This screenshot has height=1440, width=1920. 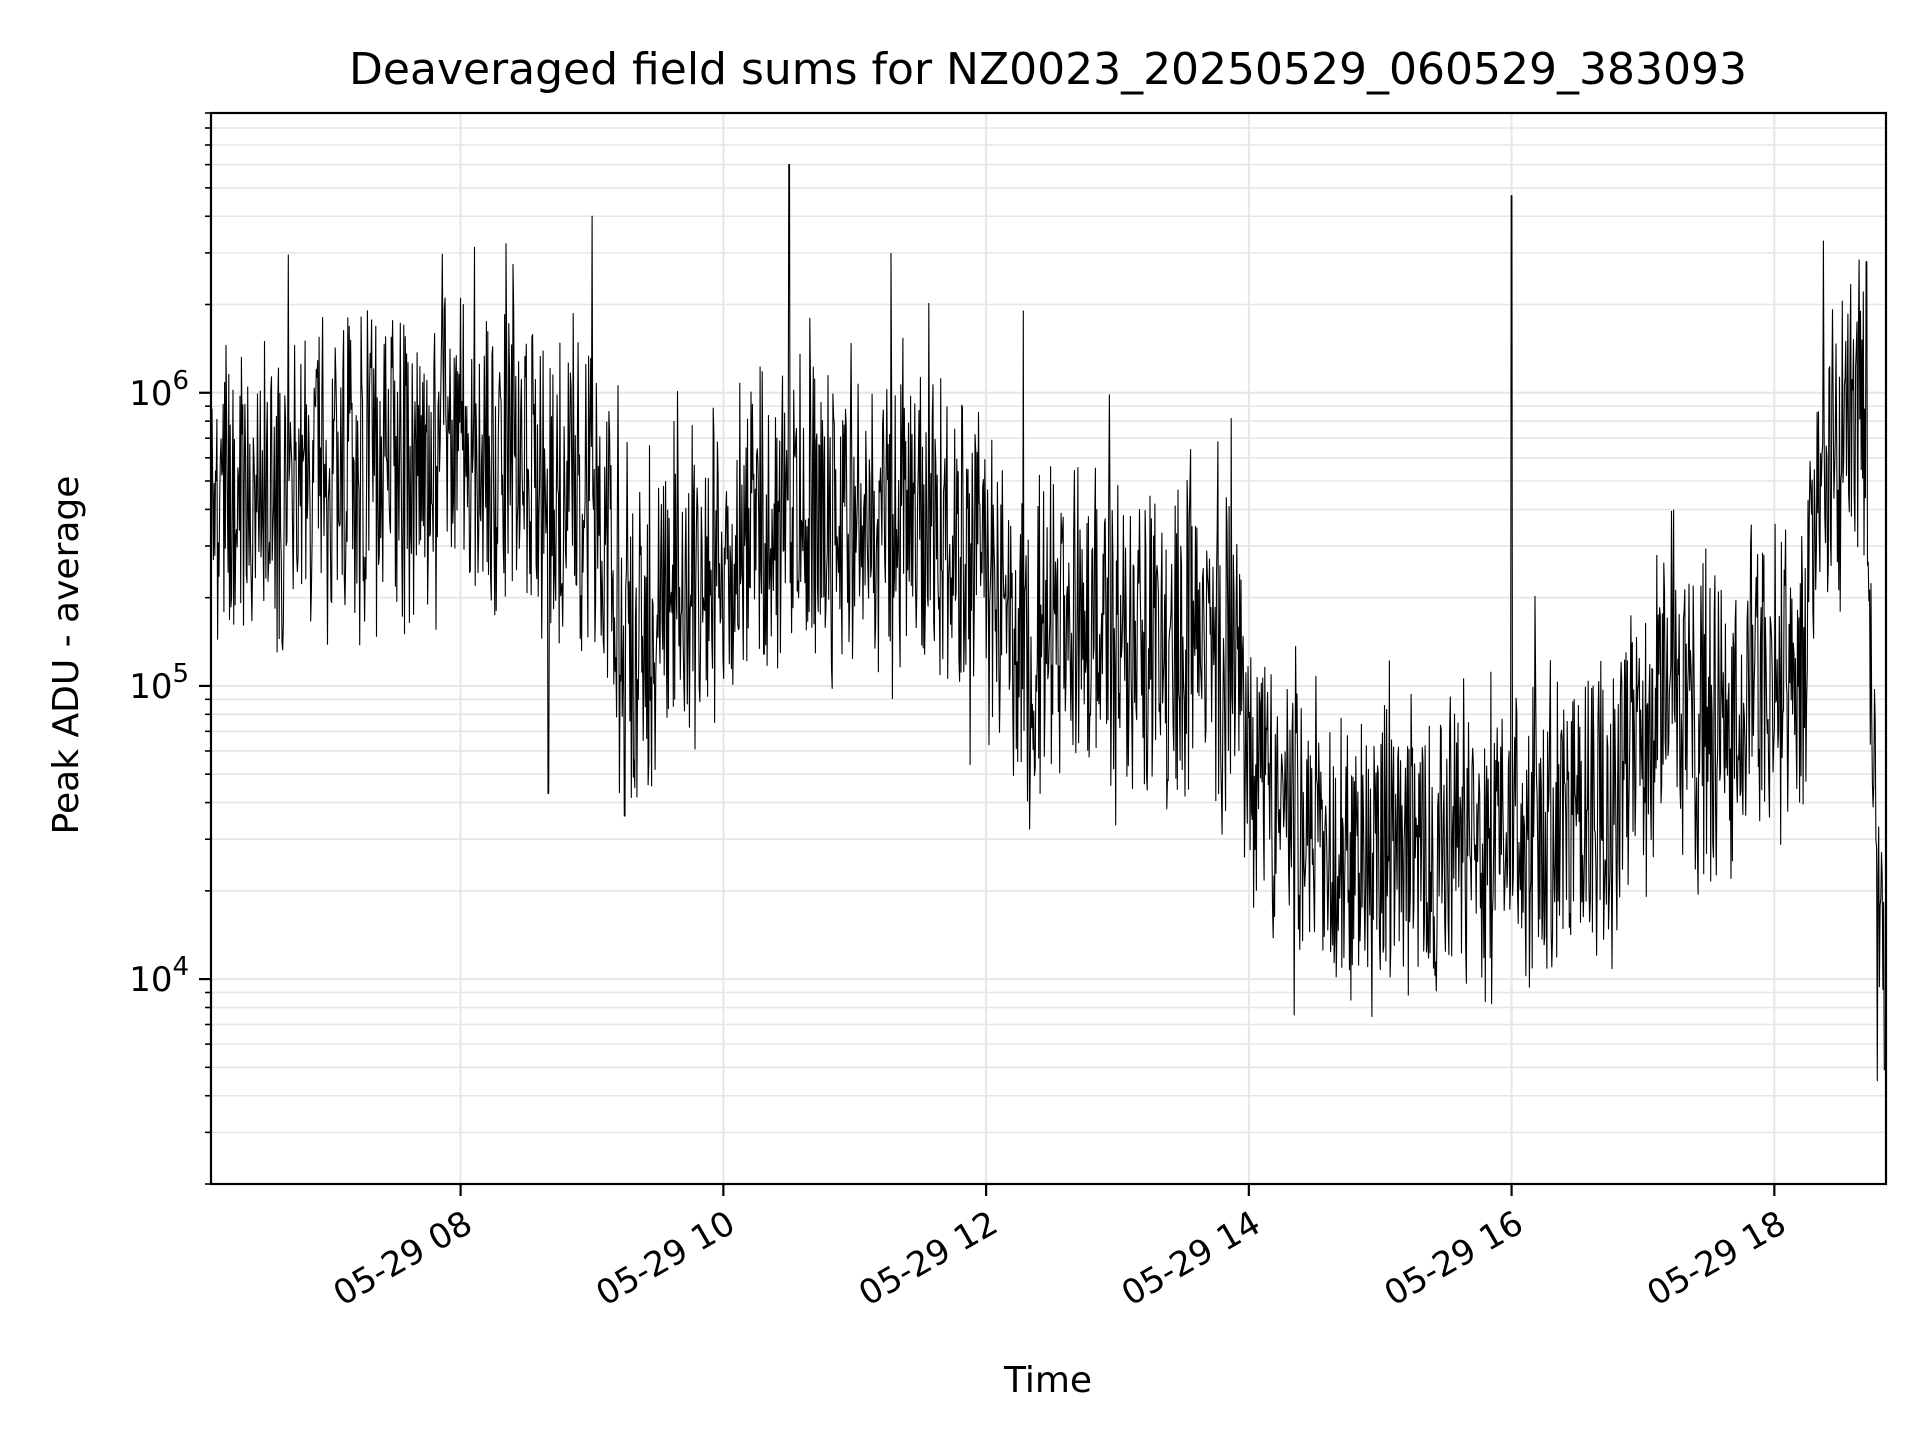 I want to click on x-tick-label: 05-29 14, so click(x=1191, y=1258).